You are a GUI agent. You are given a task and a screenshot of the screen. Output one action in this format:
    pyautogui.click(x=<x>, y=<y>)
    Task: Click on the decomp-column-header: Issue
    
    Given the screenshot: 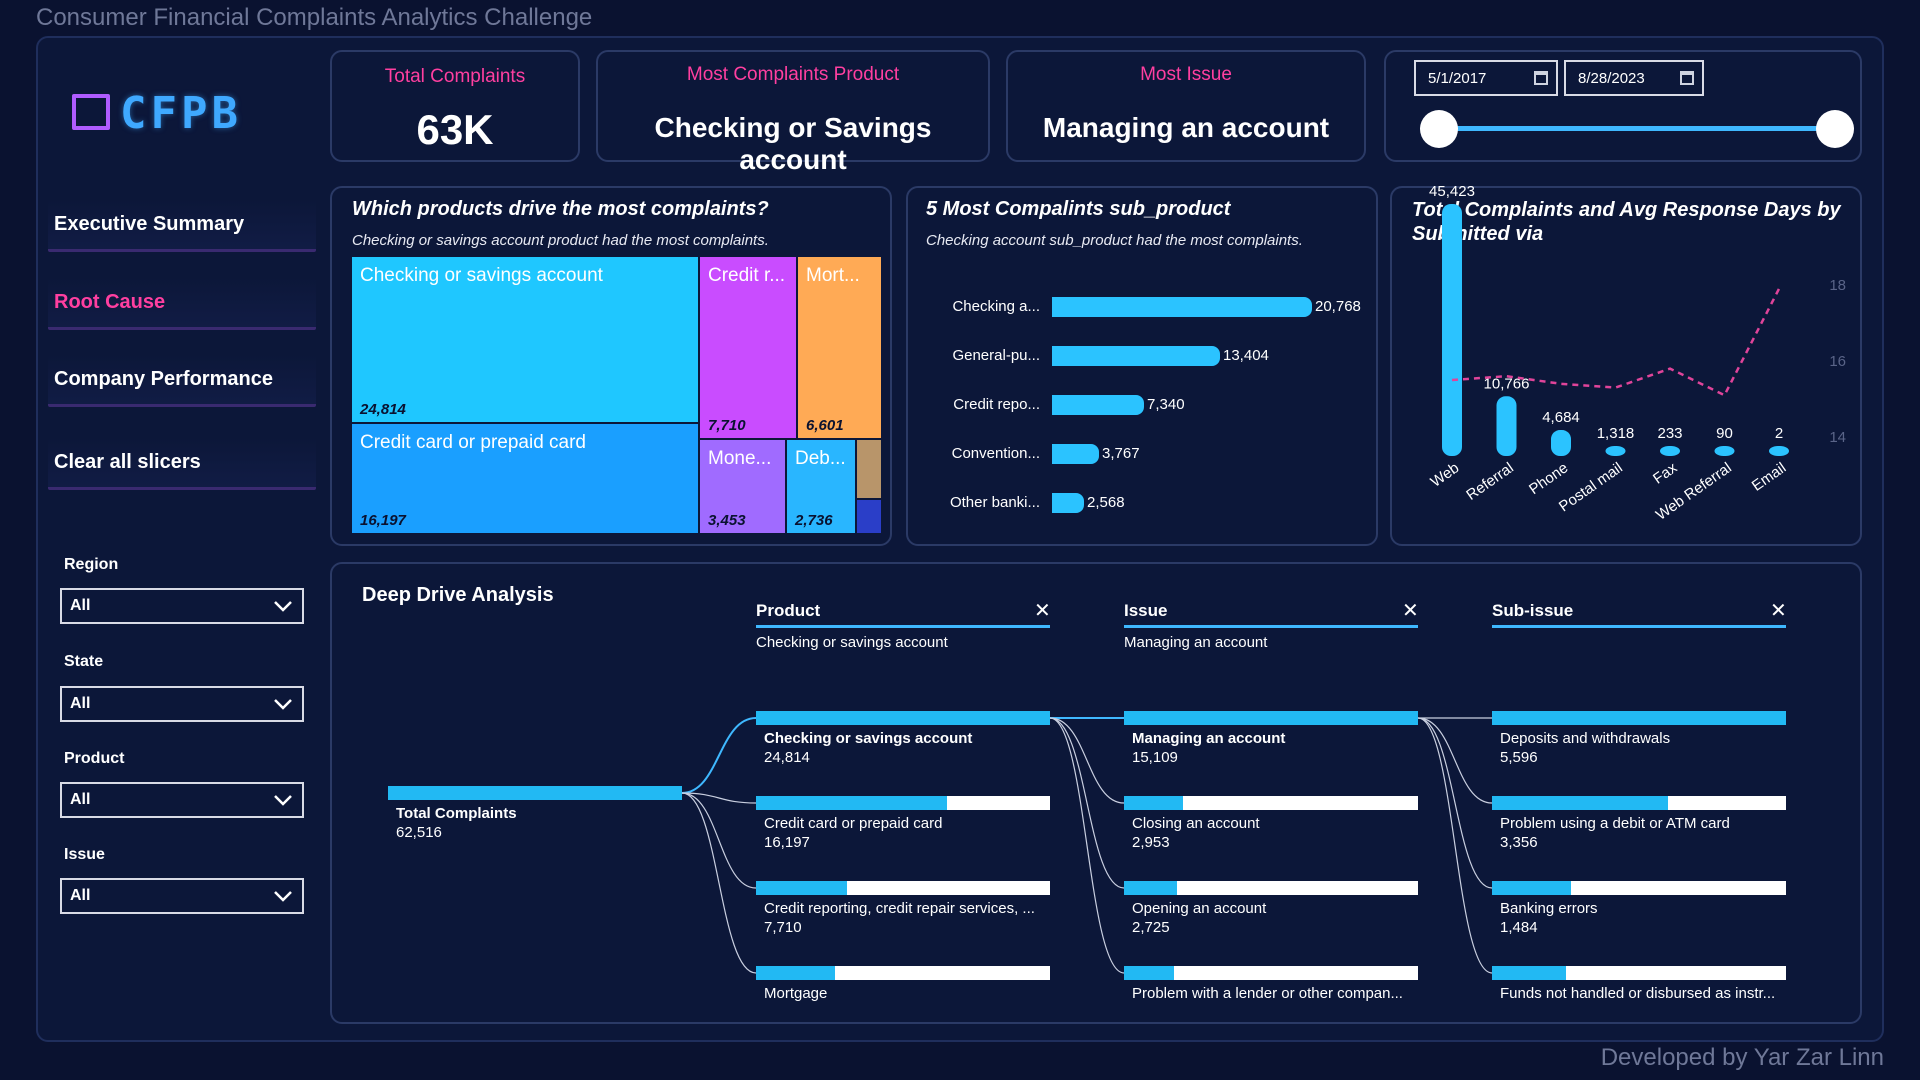 What is the action you would take?
    pyautogui.click(x=1146, y=610)
    